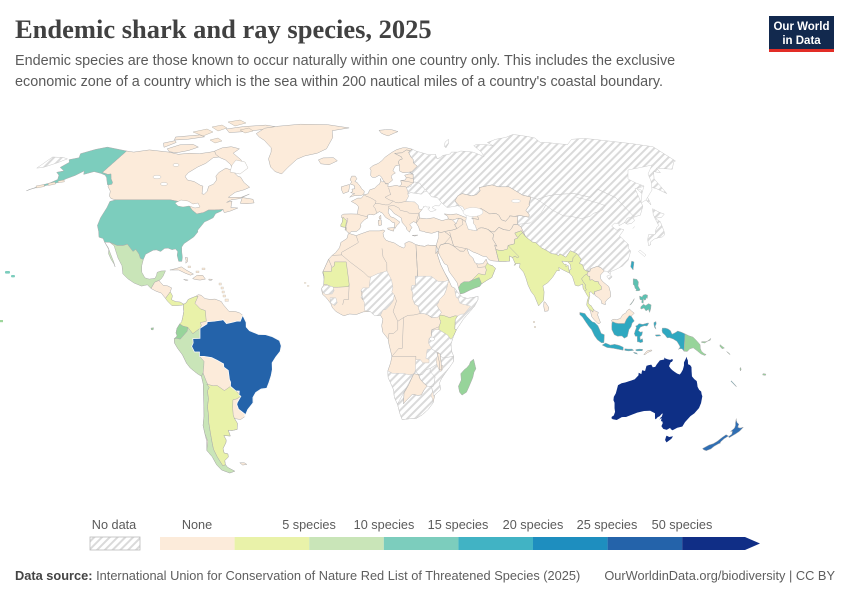  I want to click on svg-text: 50 species, so click(682, 525).